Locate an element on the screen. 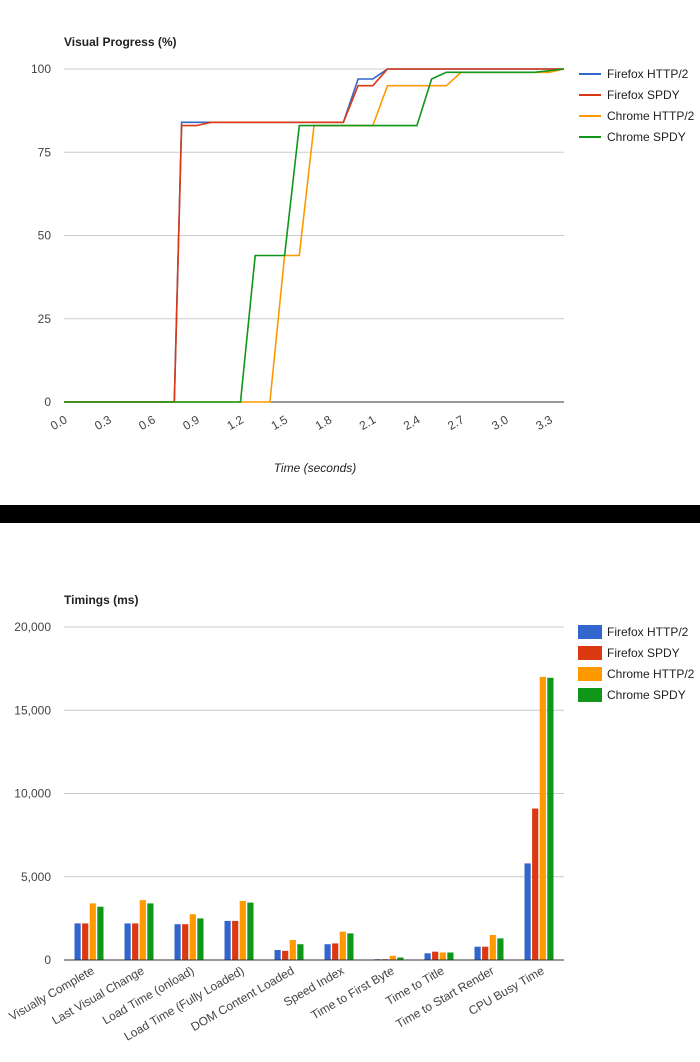  x-tick-label: 0.3 is located at coordinates (103, 422).